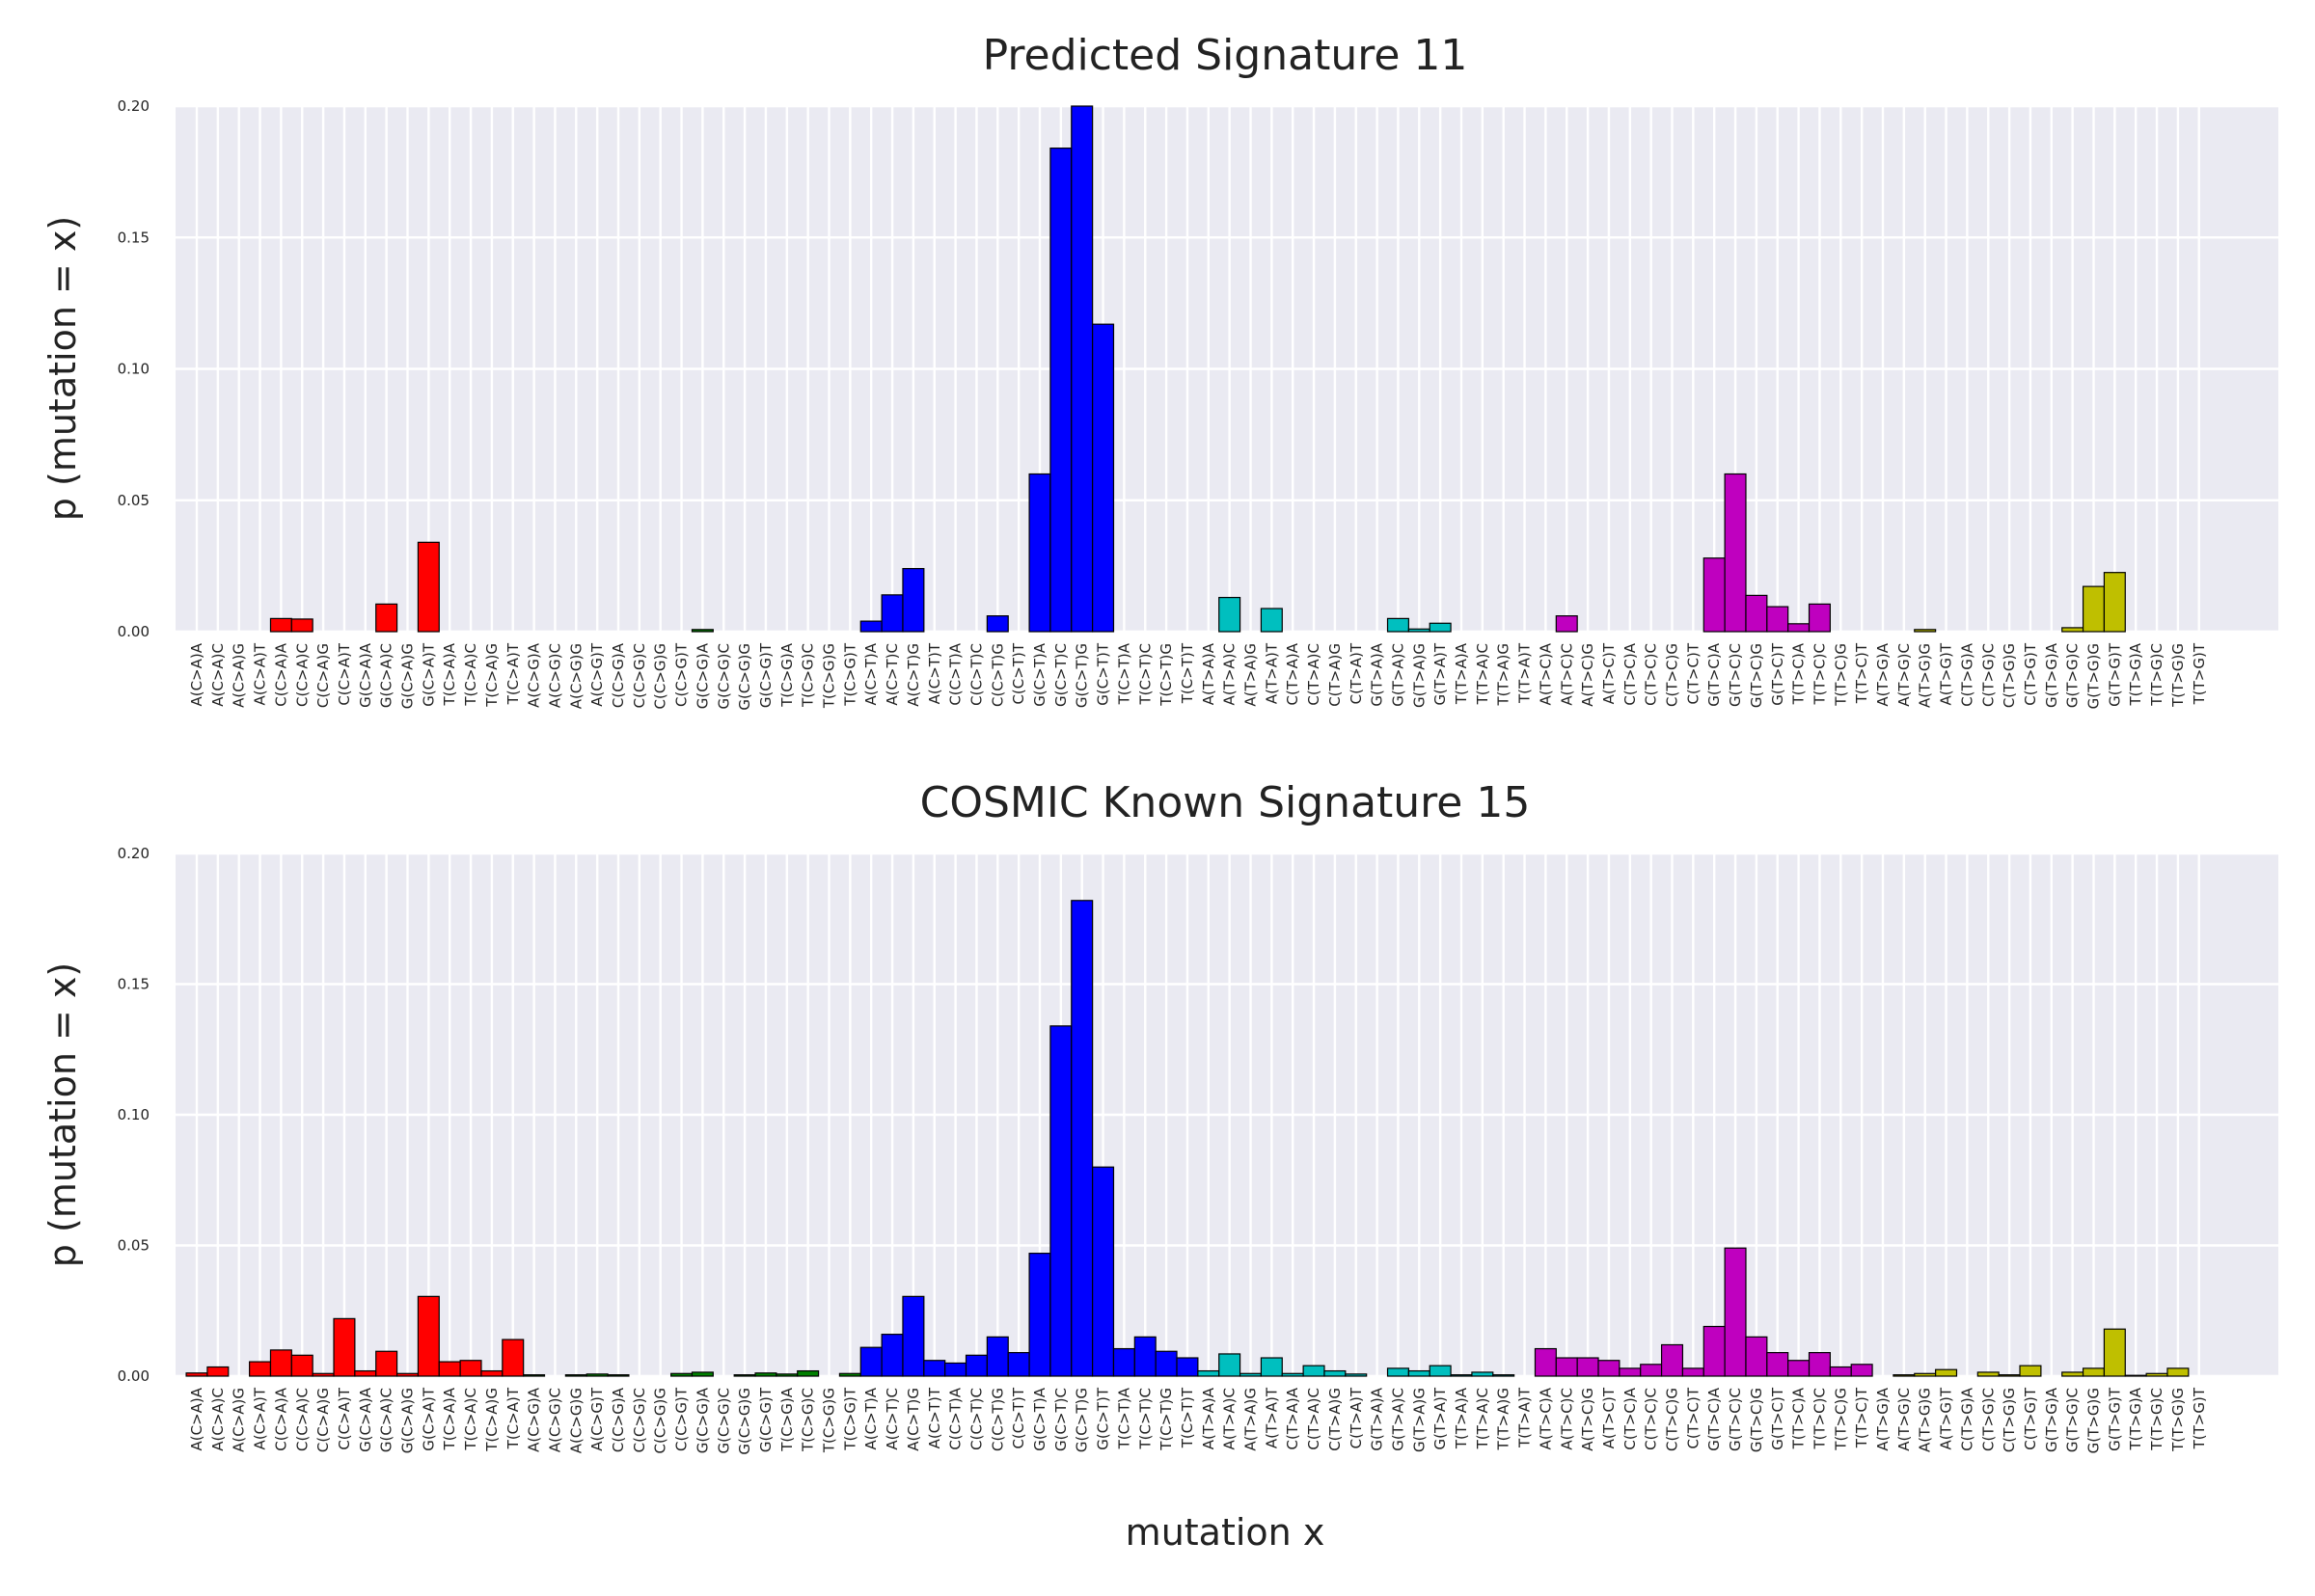  I want to click on bar-G(C>A)C, so click(387, 618).